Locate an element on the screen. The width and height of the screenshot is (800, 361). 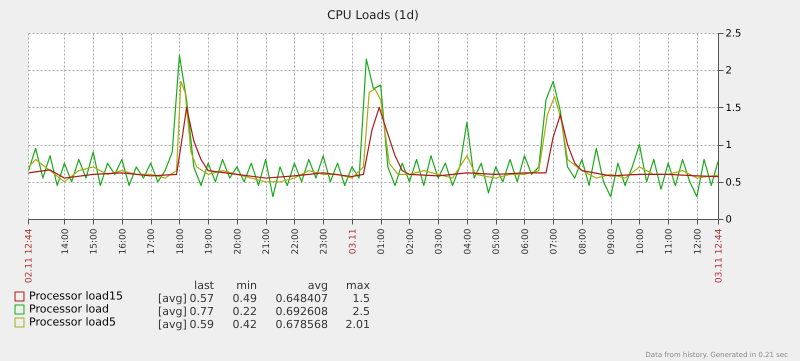
text: 2.5 is located at coordinates (361, 311).